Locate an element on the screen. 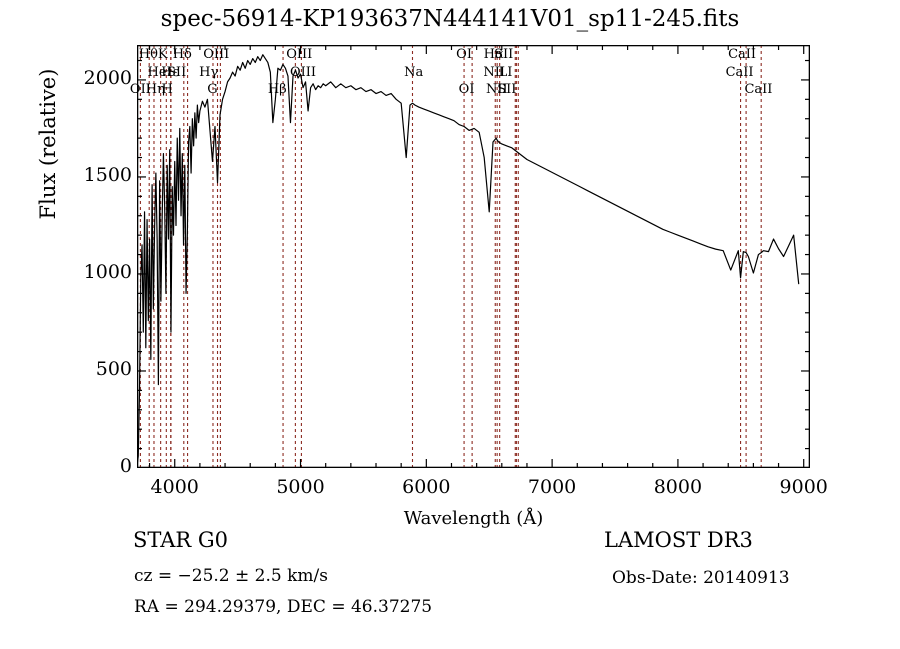  spectral-line-label: G is located at coordinates (212, 89).